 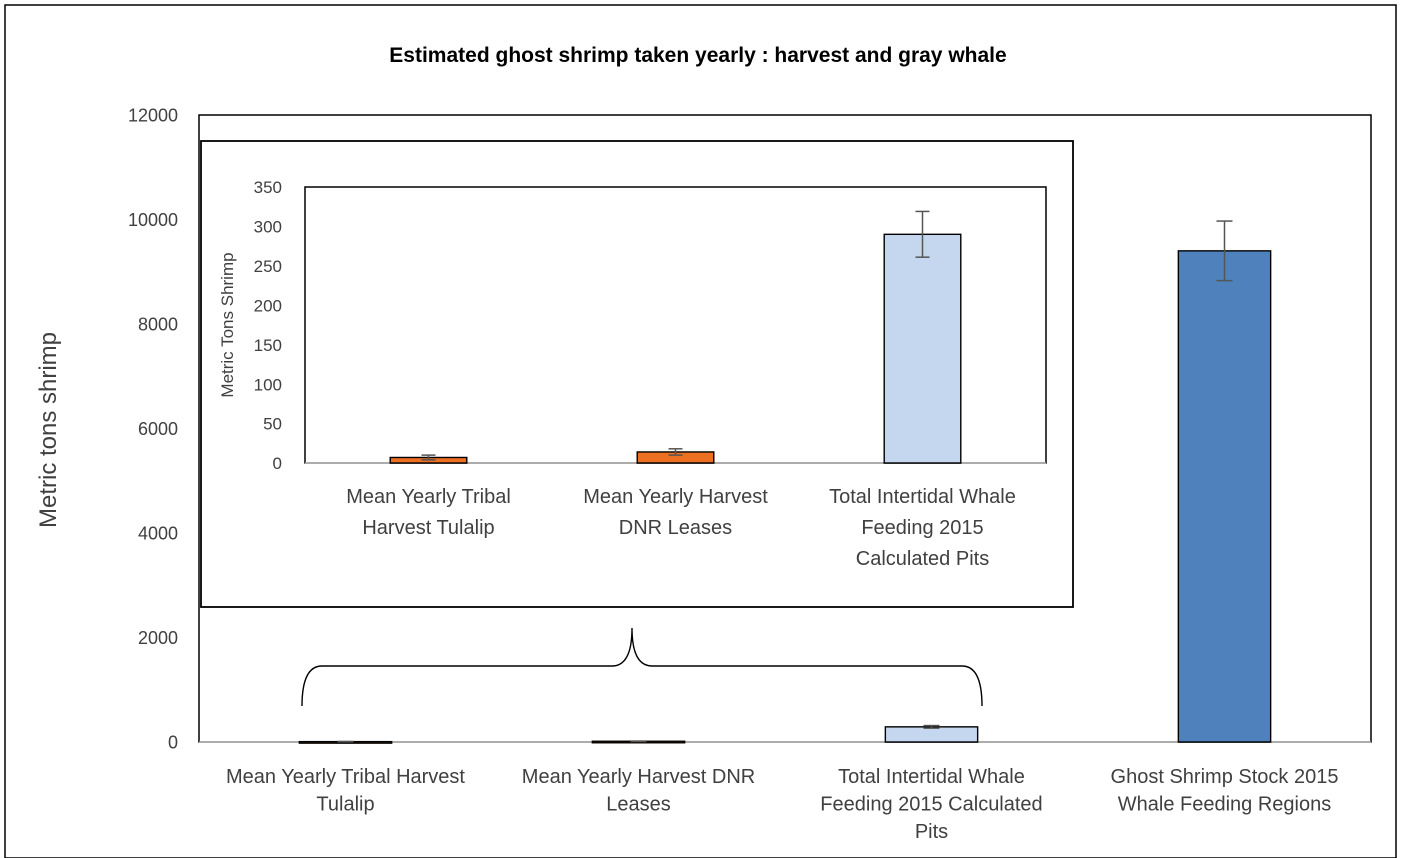 I want to click on inset-y-tick-label: 300, so click(x=268, y=227).